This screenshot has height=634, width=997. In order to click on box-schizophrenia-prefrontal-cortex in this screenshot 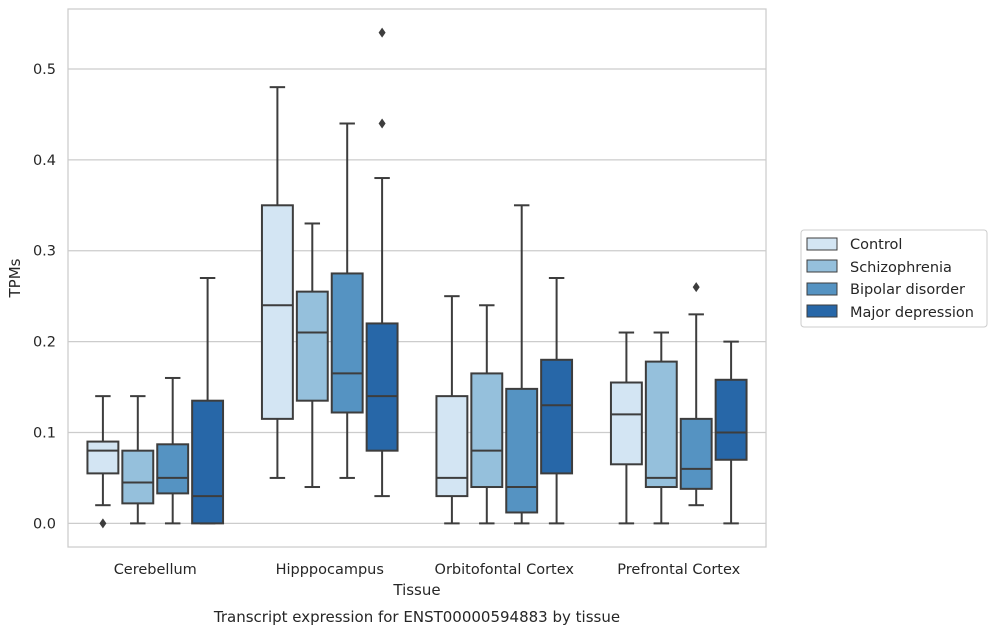, I will do `click(661, 428)`.